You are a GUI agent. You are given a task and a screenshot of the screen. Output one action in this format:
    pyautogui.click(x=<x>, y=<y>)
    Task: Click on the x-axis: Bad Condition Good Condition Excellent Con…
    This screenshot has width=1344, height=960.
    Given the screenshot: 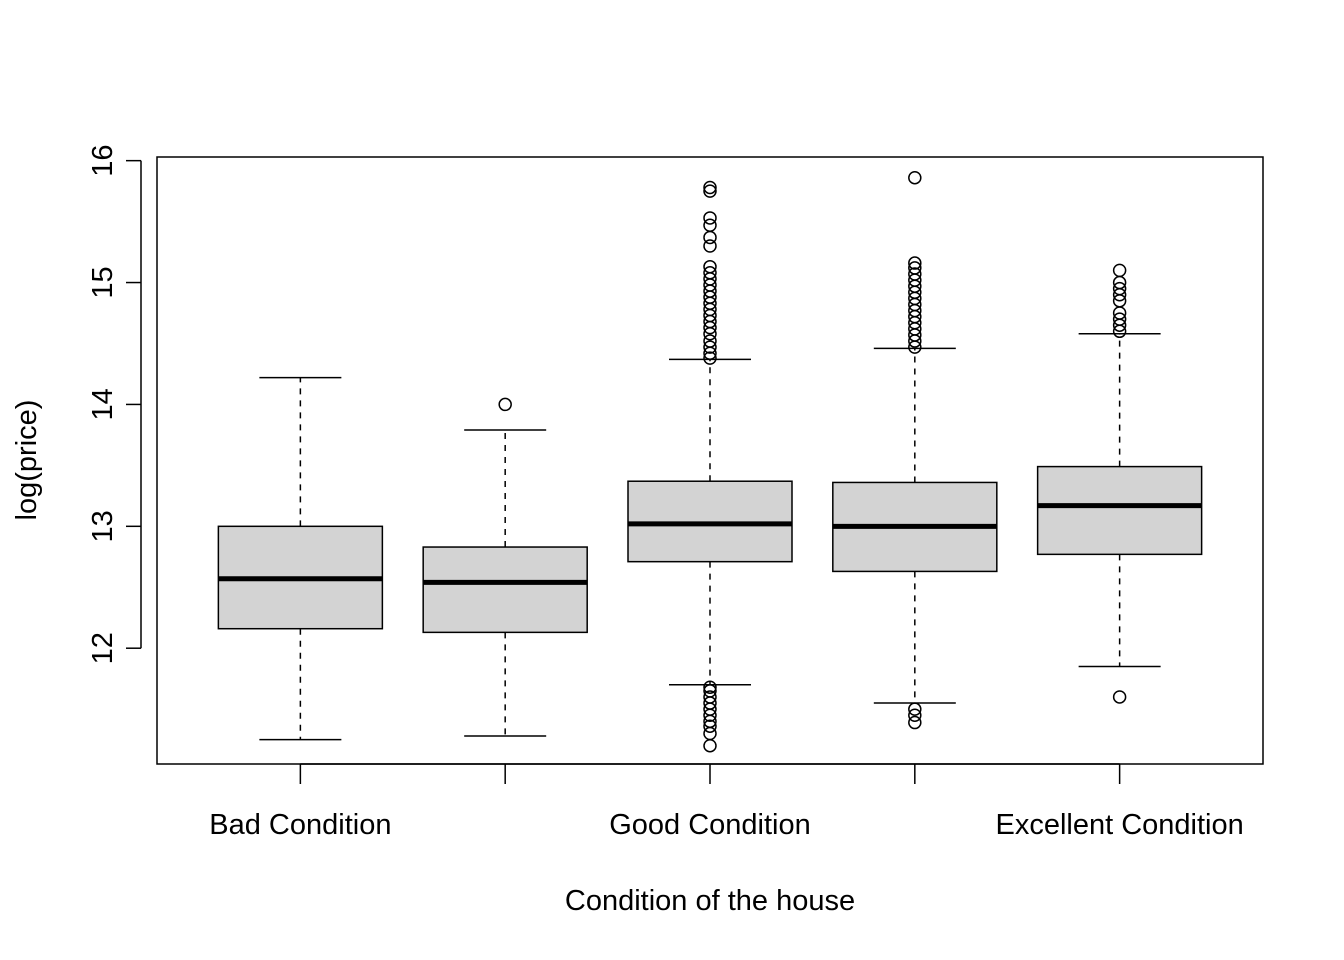 What is the action you would take?
    pyautogui.click(x=726, y=802)
    